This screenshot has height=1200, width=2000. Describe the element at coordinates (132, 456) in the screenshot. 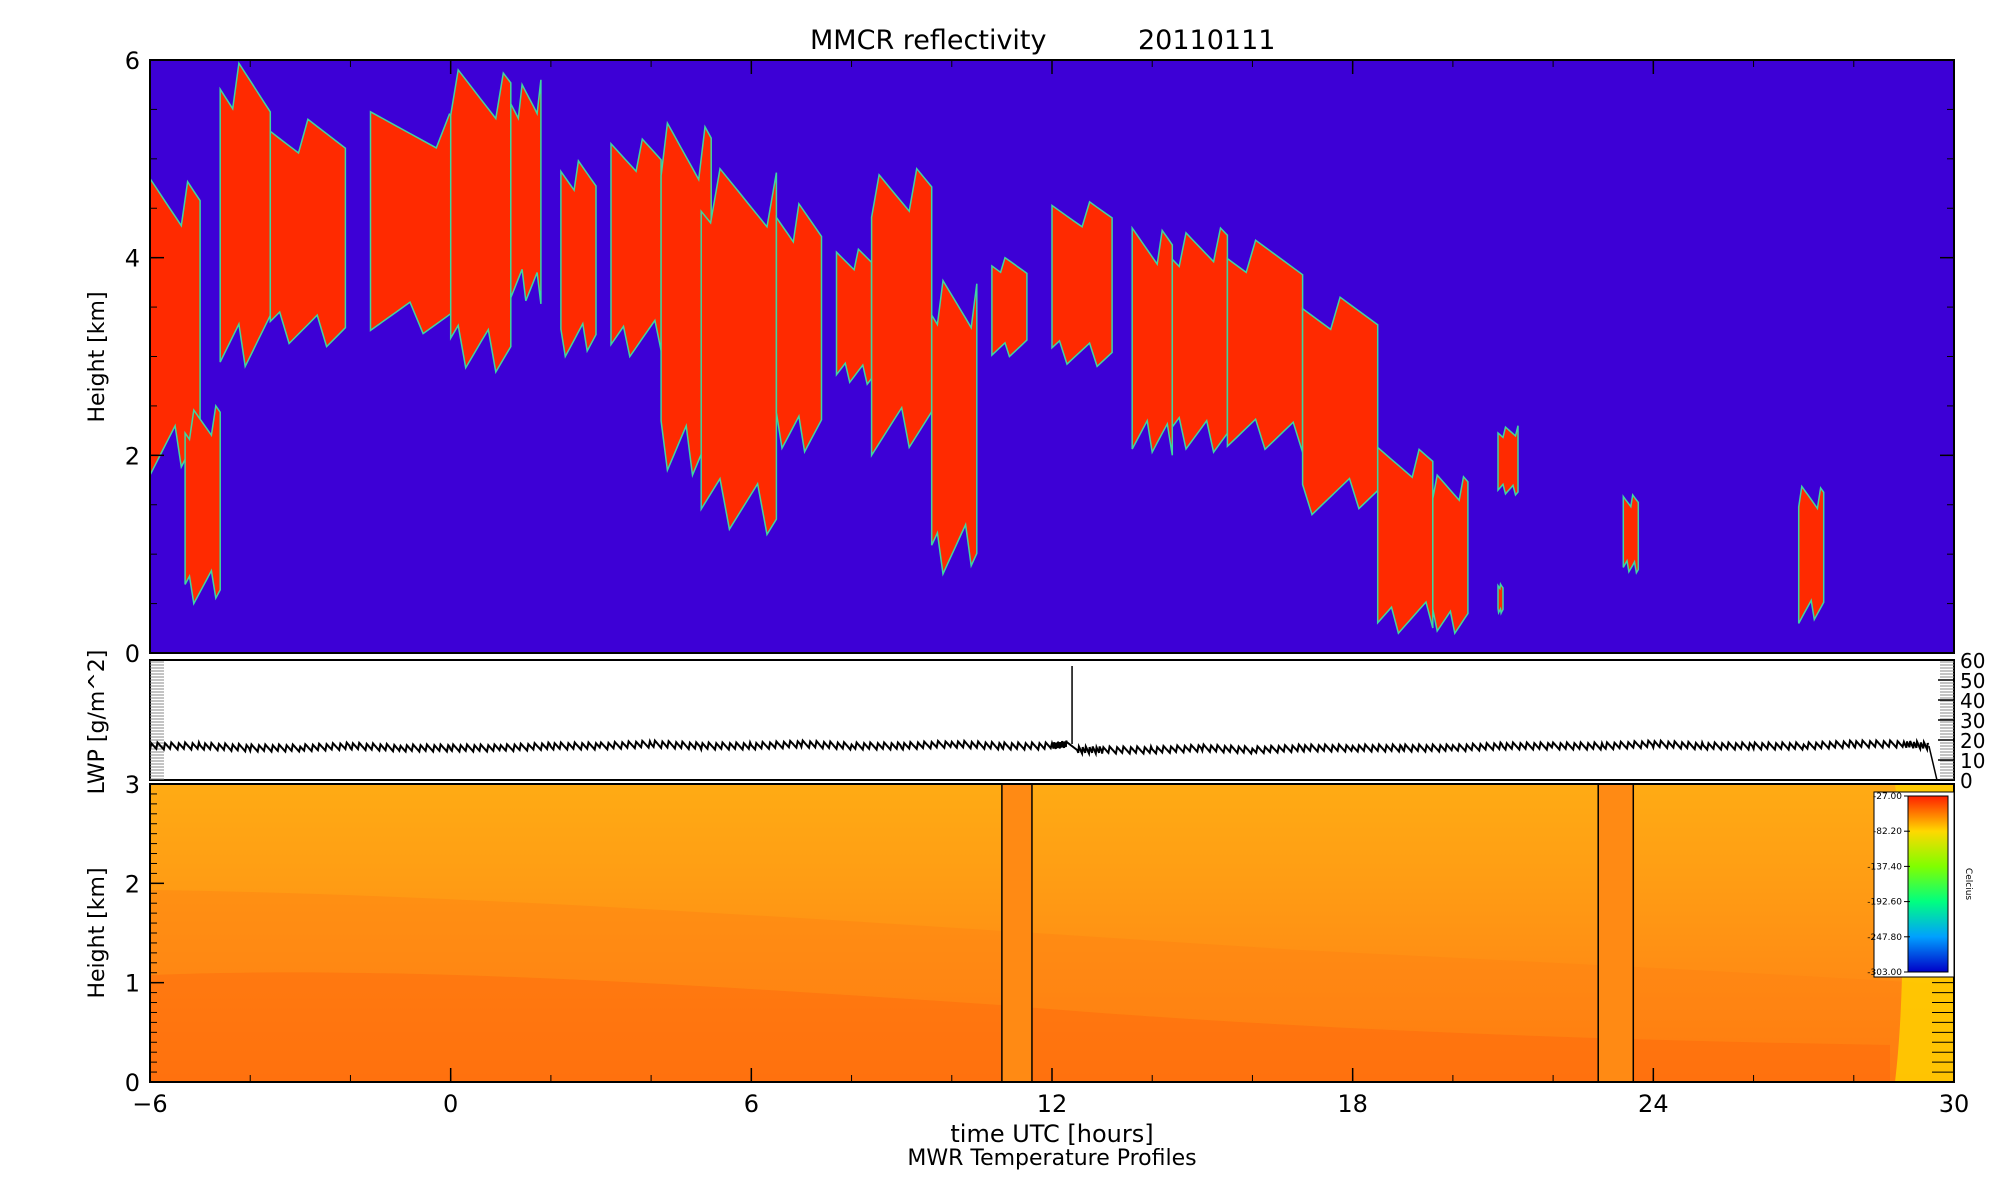

I see `y-tick-label: 2` at that location.